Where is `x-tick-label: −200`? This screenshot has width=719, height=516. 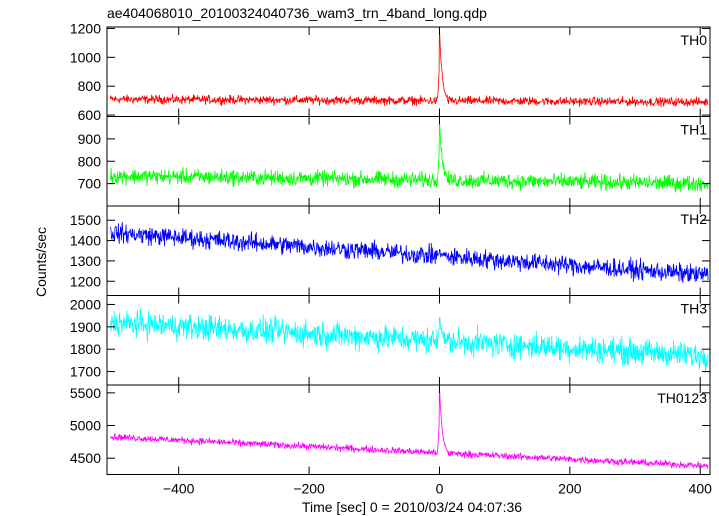 x-tick-label: −200 is located at coordinates (309, 489).